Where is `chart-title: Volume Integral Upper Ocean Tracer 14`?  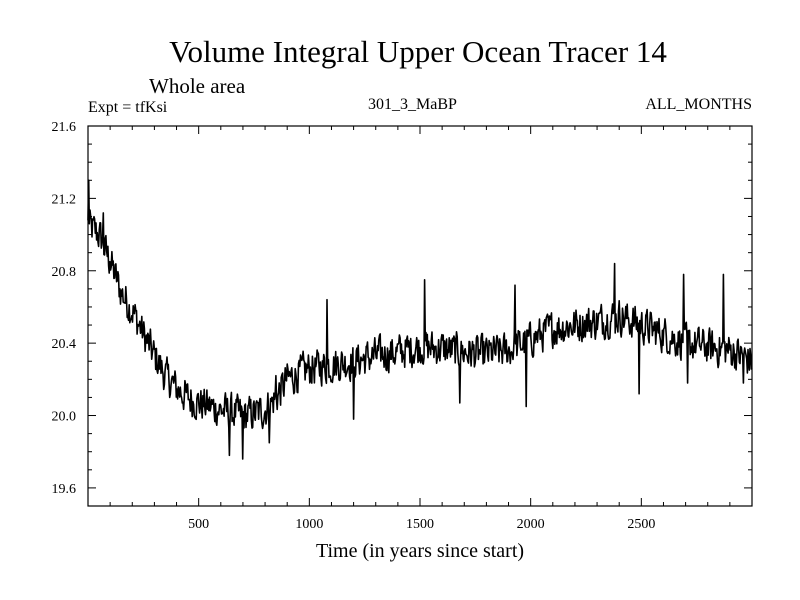
chart-title: Volume Integral Upper Ocean Tracer 14 is located at coordinates (418, 51).